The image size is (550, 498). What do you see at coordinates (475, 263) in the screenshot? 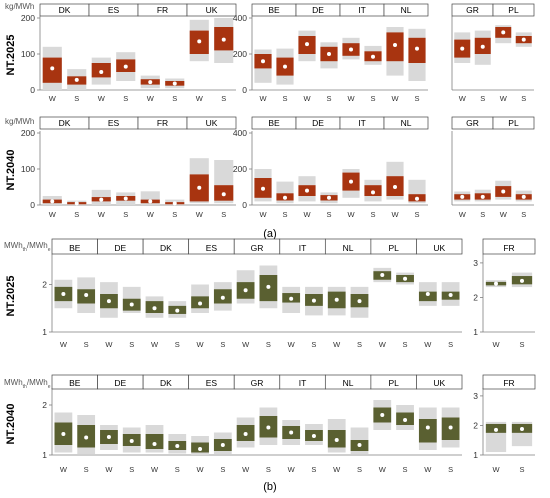
I see `y-tick-label: 3` at bounding box center [475, 263].